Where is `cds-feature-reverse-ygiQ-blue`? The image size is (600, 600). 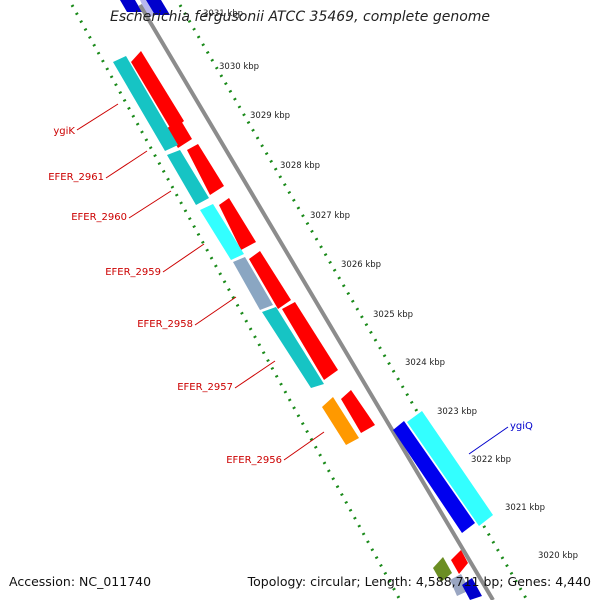 cds-feature-reverse-ygiQ-blue is located at coordinates (434, 477).